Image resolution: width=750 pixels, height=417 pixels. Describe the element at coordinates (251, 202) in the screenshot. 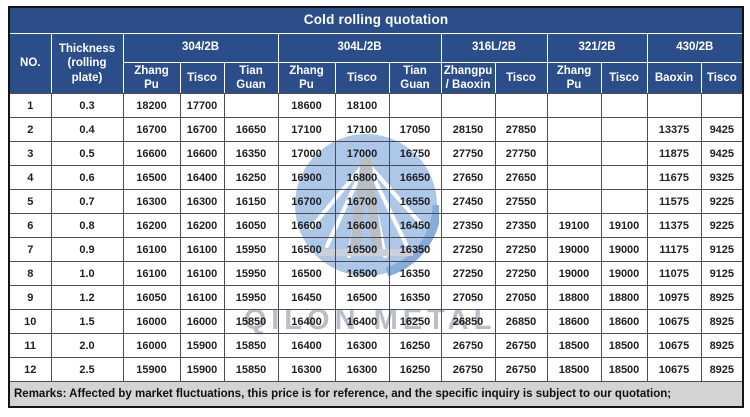

I see `price-cell: 16150` at that location.